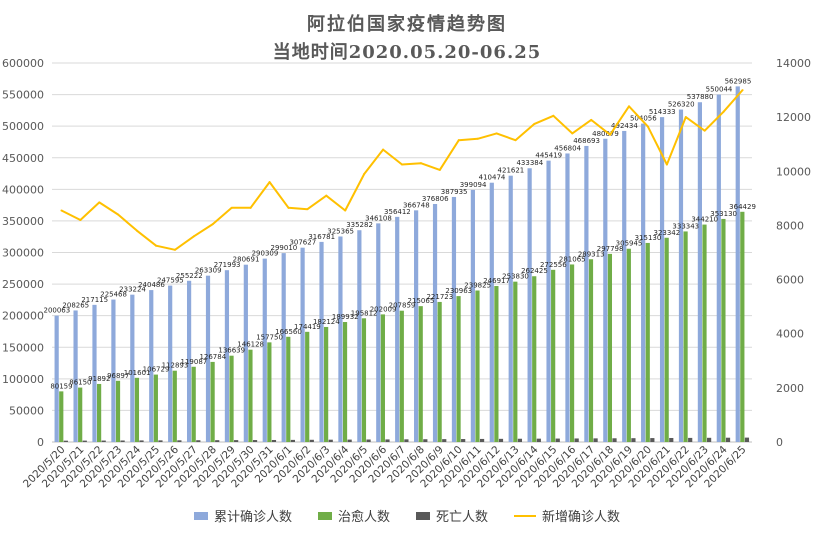 The height and width of the screenshot is (535, 814). What do you see at coordinates (94, 300) in the screenshot?
I see `data-label-cumulative: 217115` at bounding box center [94, 300].